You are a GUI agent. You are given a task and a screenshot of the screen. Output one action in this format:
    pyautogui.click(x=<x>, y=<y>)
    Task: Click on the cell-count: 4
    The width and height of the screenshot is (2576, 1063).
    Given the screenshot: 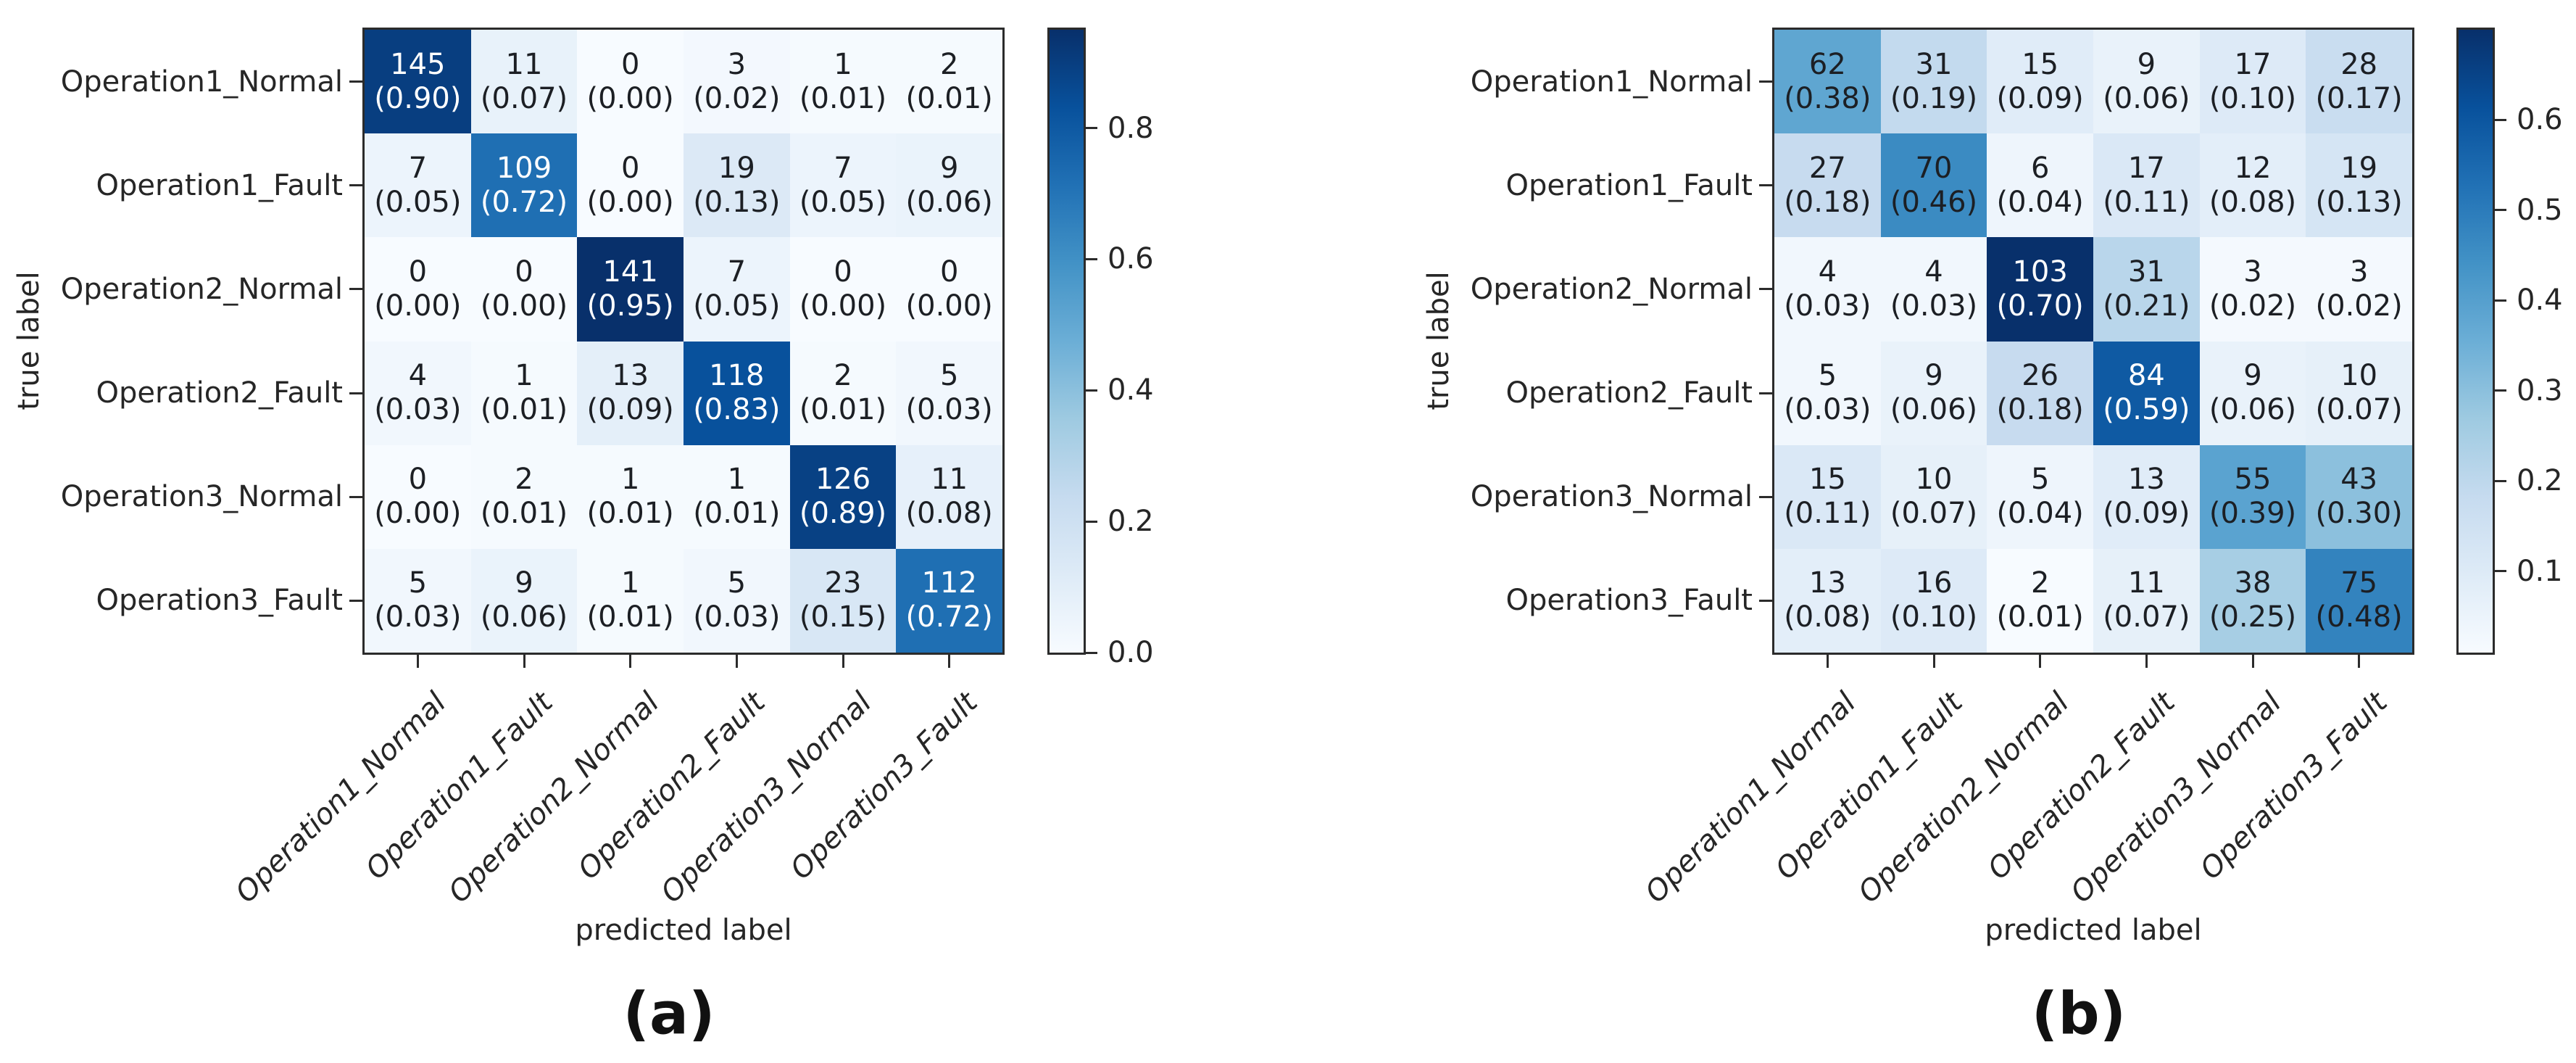 What is the action you would take?
    pyautogui.click(x=418, y=376)
    